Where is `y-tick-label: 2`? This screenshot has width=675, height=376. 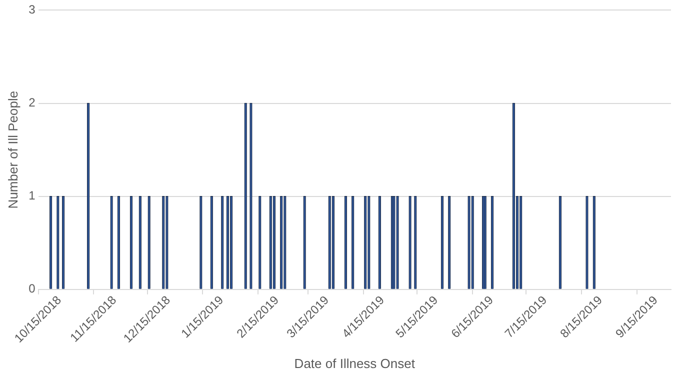 y-tick-label: 2 is located at coordinates (32, 103).